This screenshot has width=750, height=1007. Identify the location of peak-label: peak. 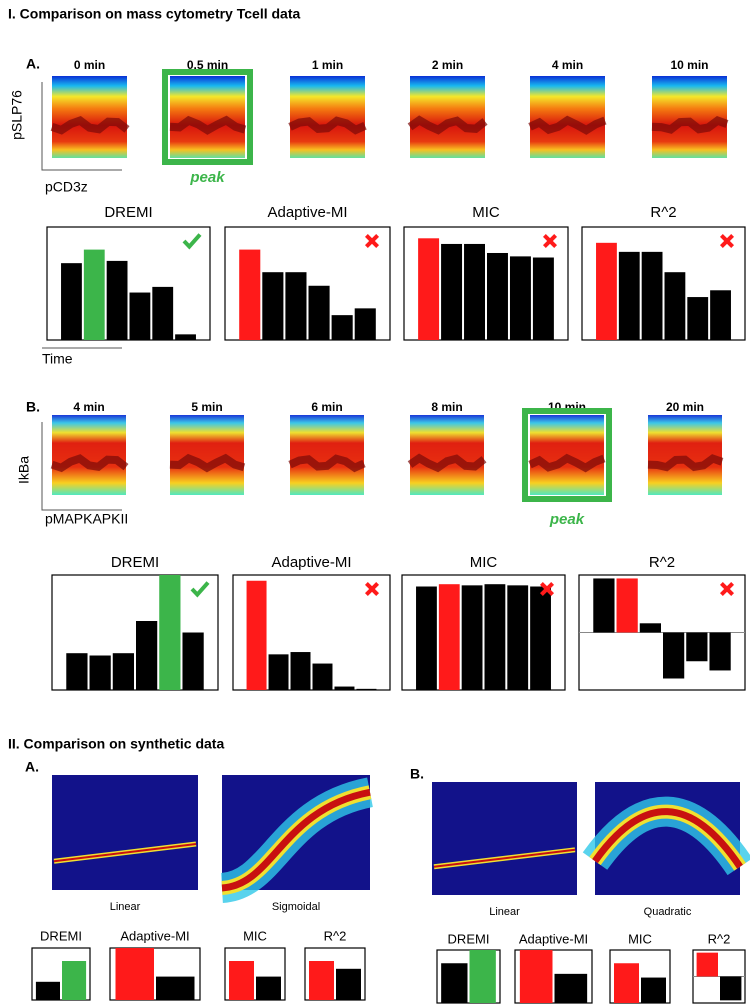
(567, 519).